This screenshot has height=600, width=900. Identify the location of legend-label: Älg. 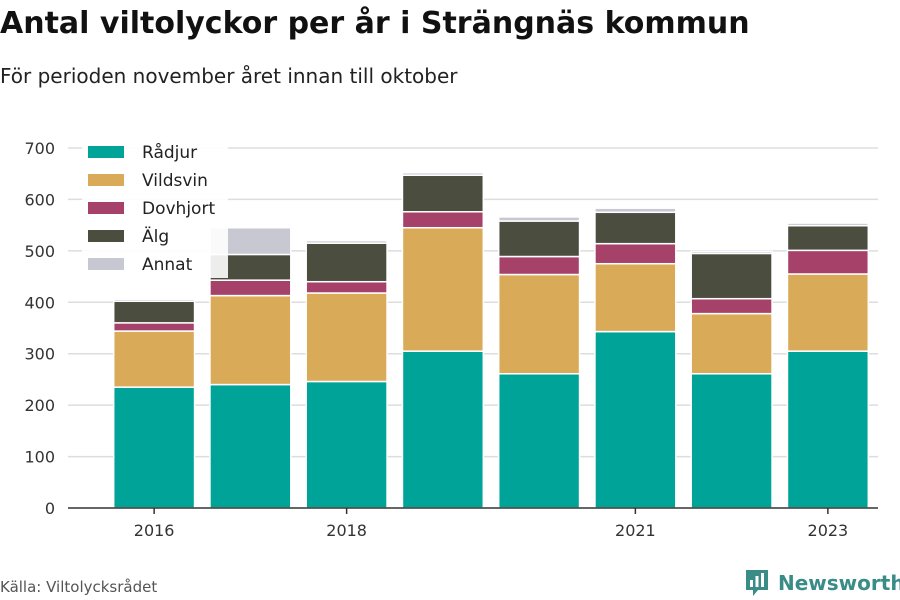
(155, 236).